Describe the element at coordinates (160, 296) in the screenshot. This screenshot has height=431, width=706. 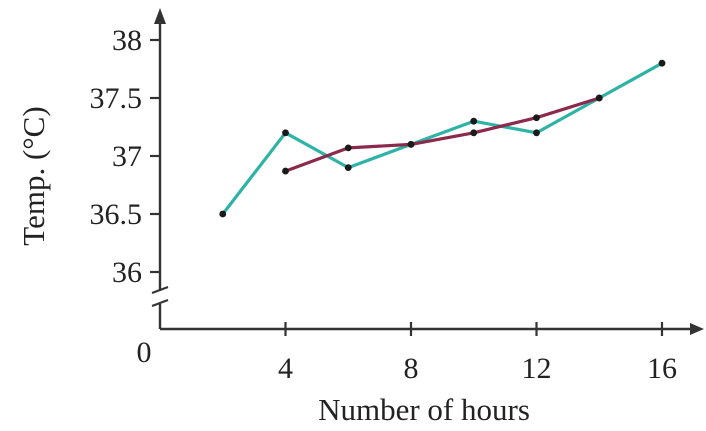
I see `y-axis-break-icon` at that location.